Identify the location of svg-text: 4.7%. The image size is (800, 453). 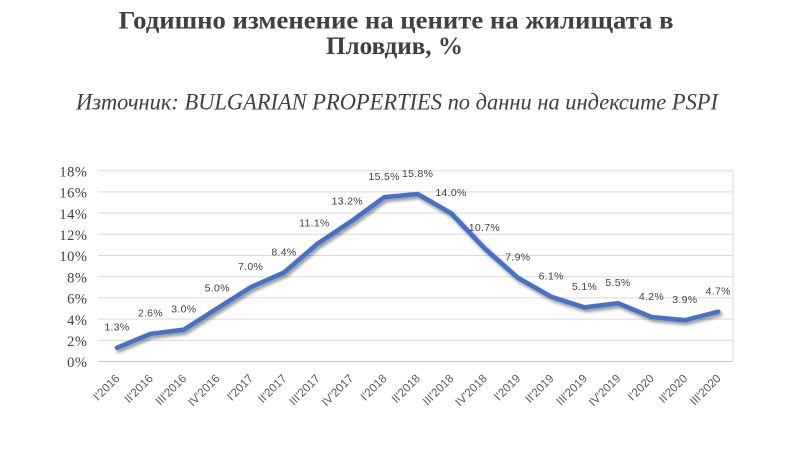
(718, 292).